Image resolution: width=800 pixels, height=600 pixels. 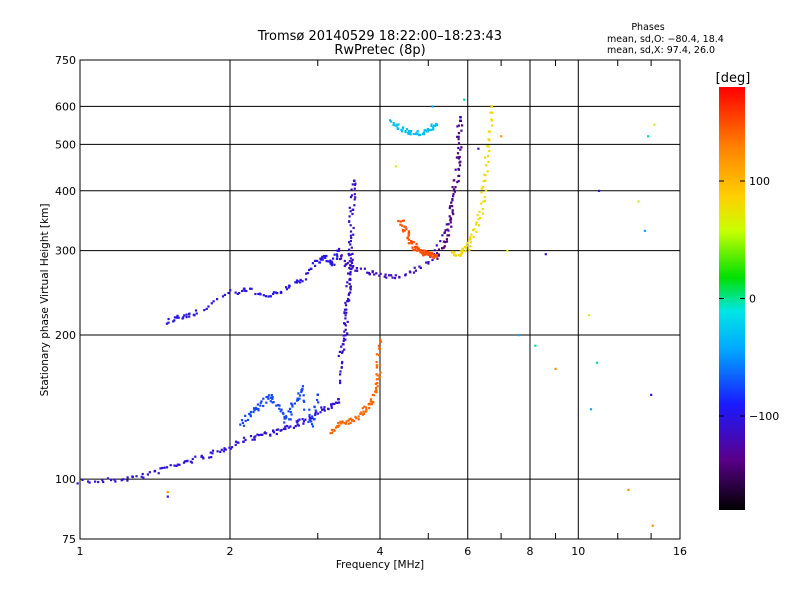 I want to click on y-tick-label: 300, so click(x=65, y=251).